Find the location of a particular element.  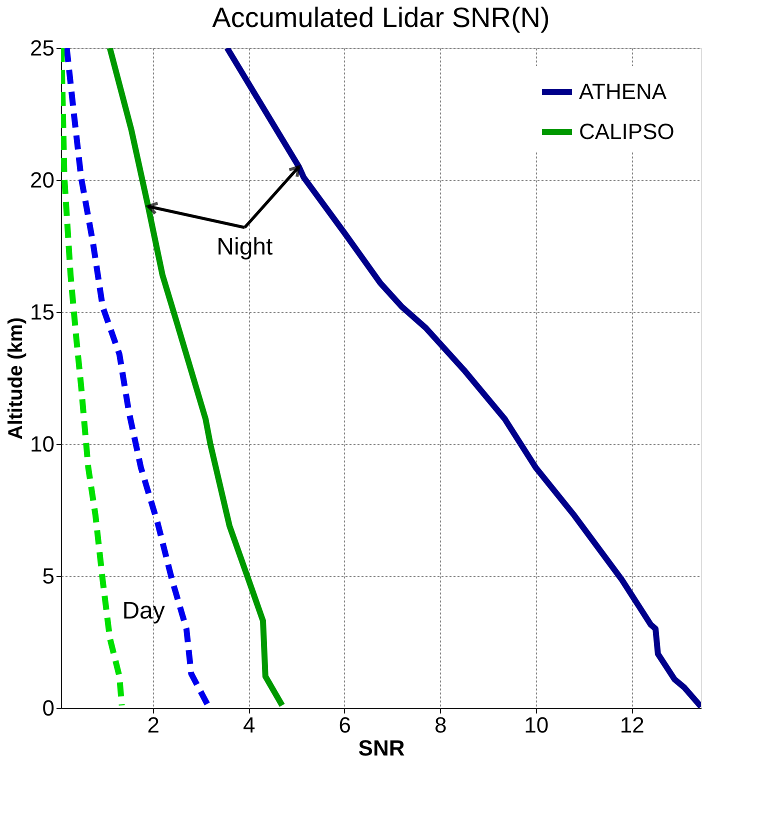

annotation: Night is located at coordinates (245, 247).